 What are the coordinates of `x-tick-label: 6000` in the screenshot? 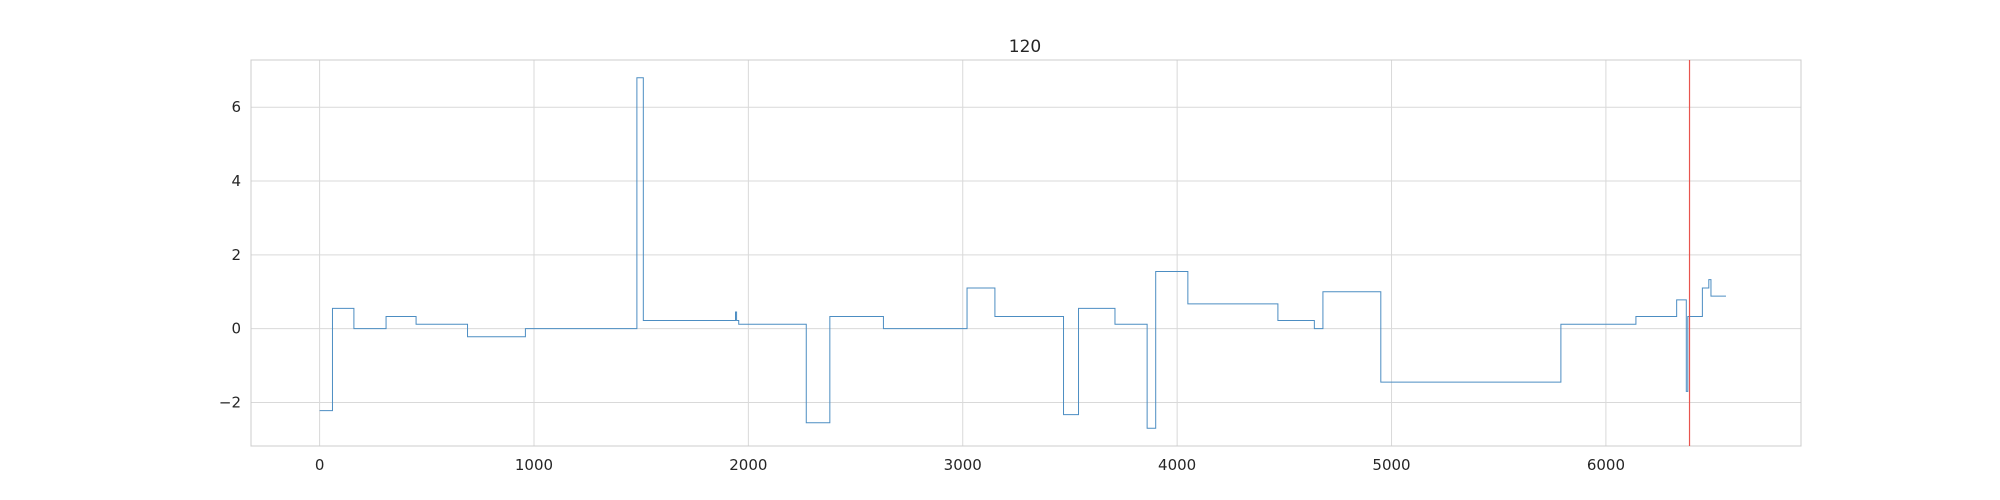 It's located at (1606, 465).